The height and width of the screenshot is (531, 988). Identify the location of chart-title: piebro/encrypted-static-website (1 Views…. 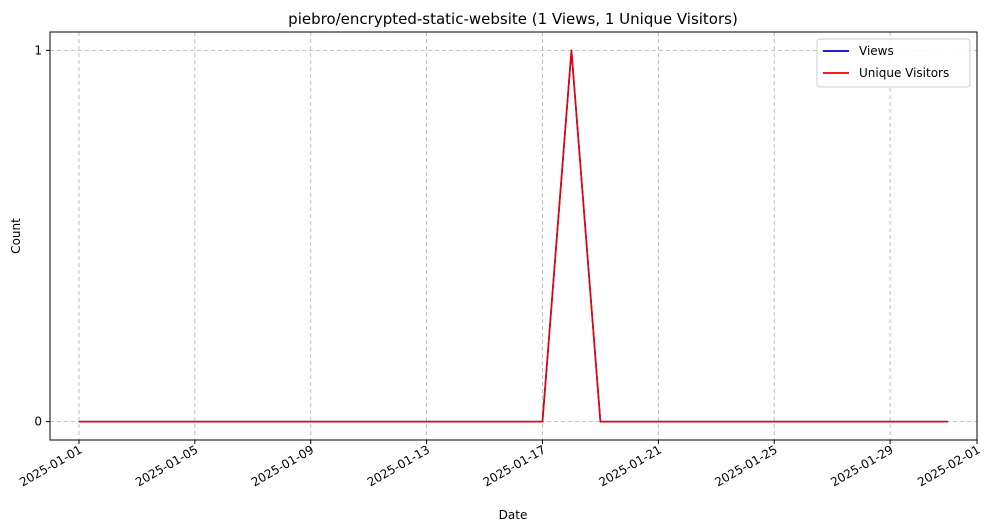
(513, 19).